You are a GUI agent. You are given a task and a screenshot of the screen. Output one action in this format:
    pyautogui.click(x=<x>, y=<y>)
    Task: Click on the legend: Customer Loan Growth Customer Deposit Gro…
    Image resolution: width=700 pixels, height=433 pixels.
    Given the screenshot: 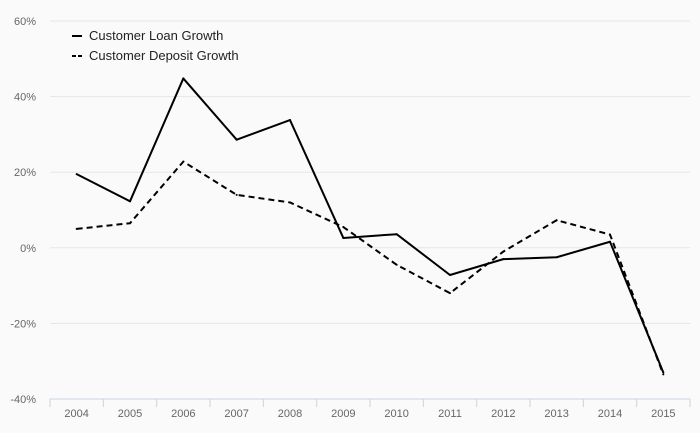 What is the action you would take?
    pyautogui.click(x=155, y=45)
    